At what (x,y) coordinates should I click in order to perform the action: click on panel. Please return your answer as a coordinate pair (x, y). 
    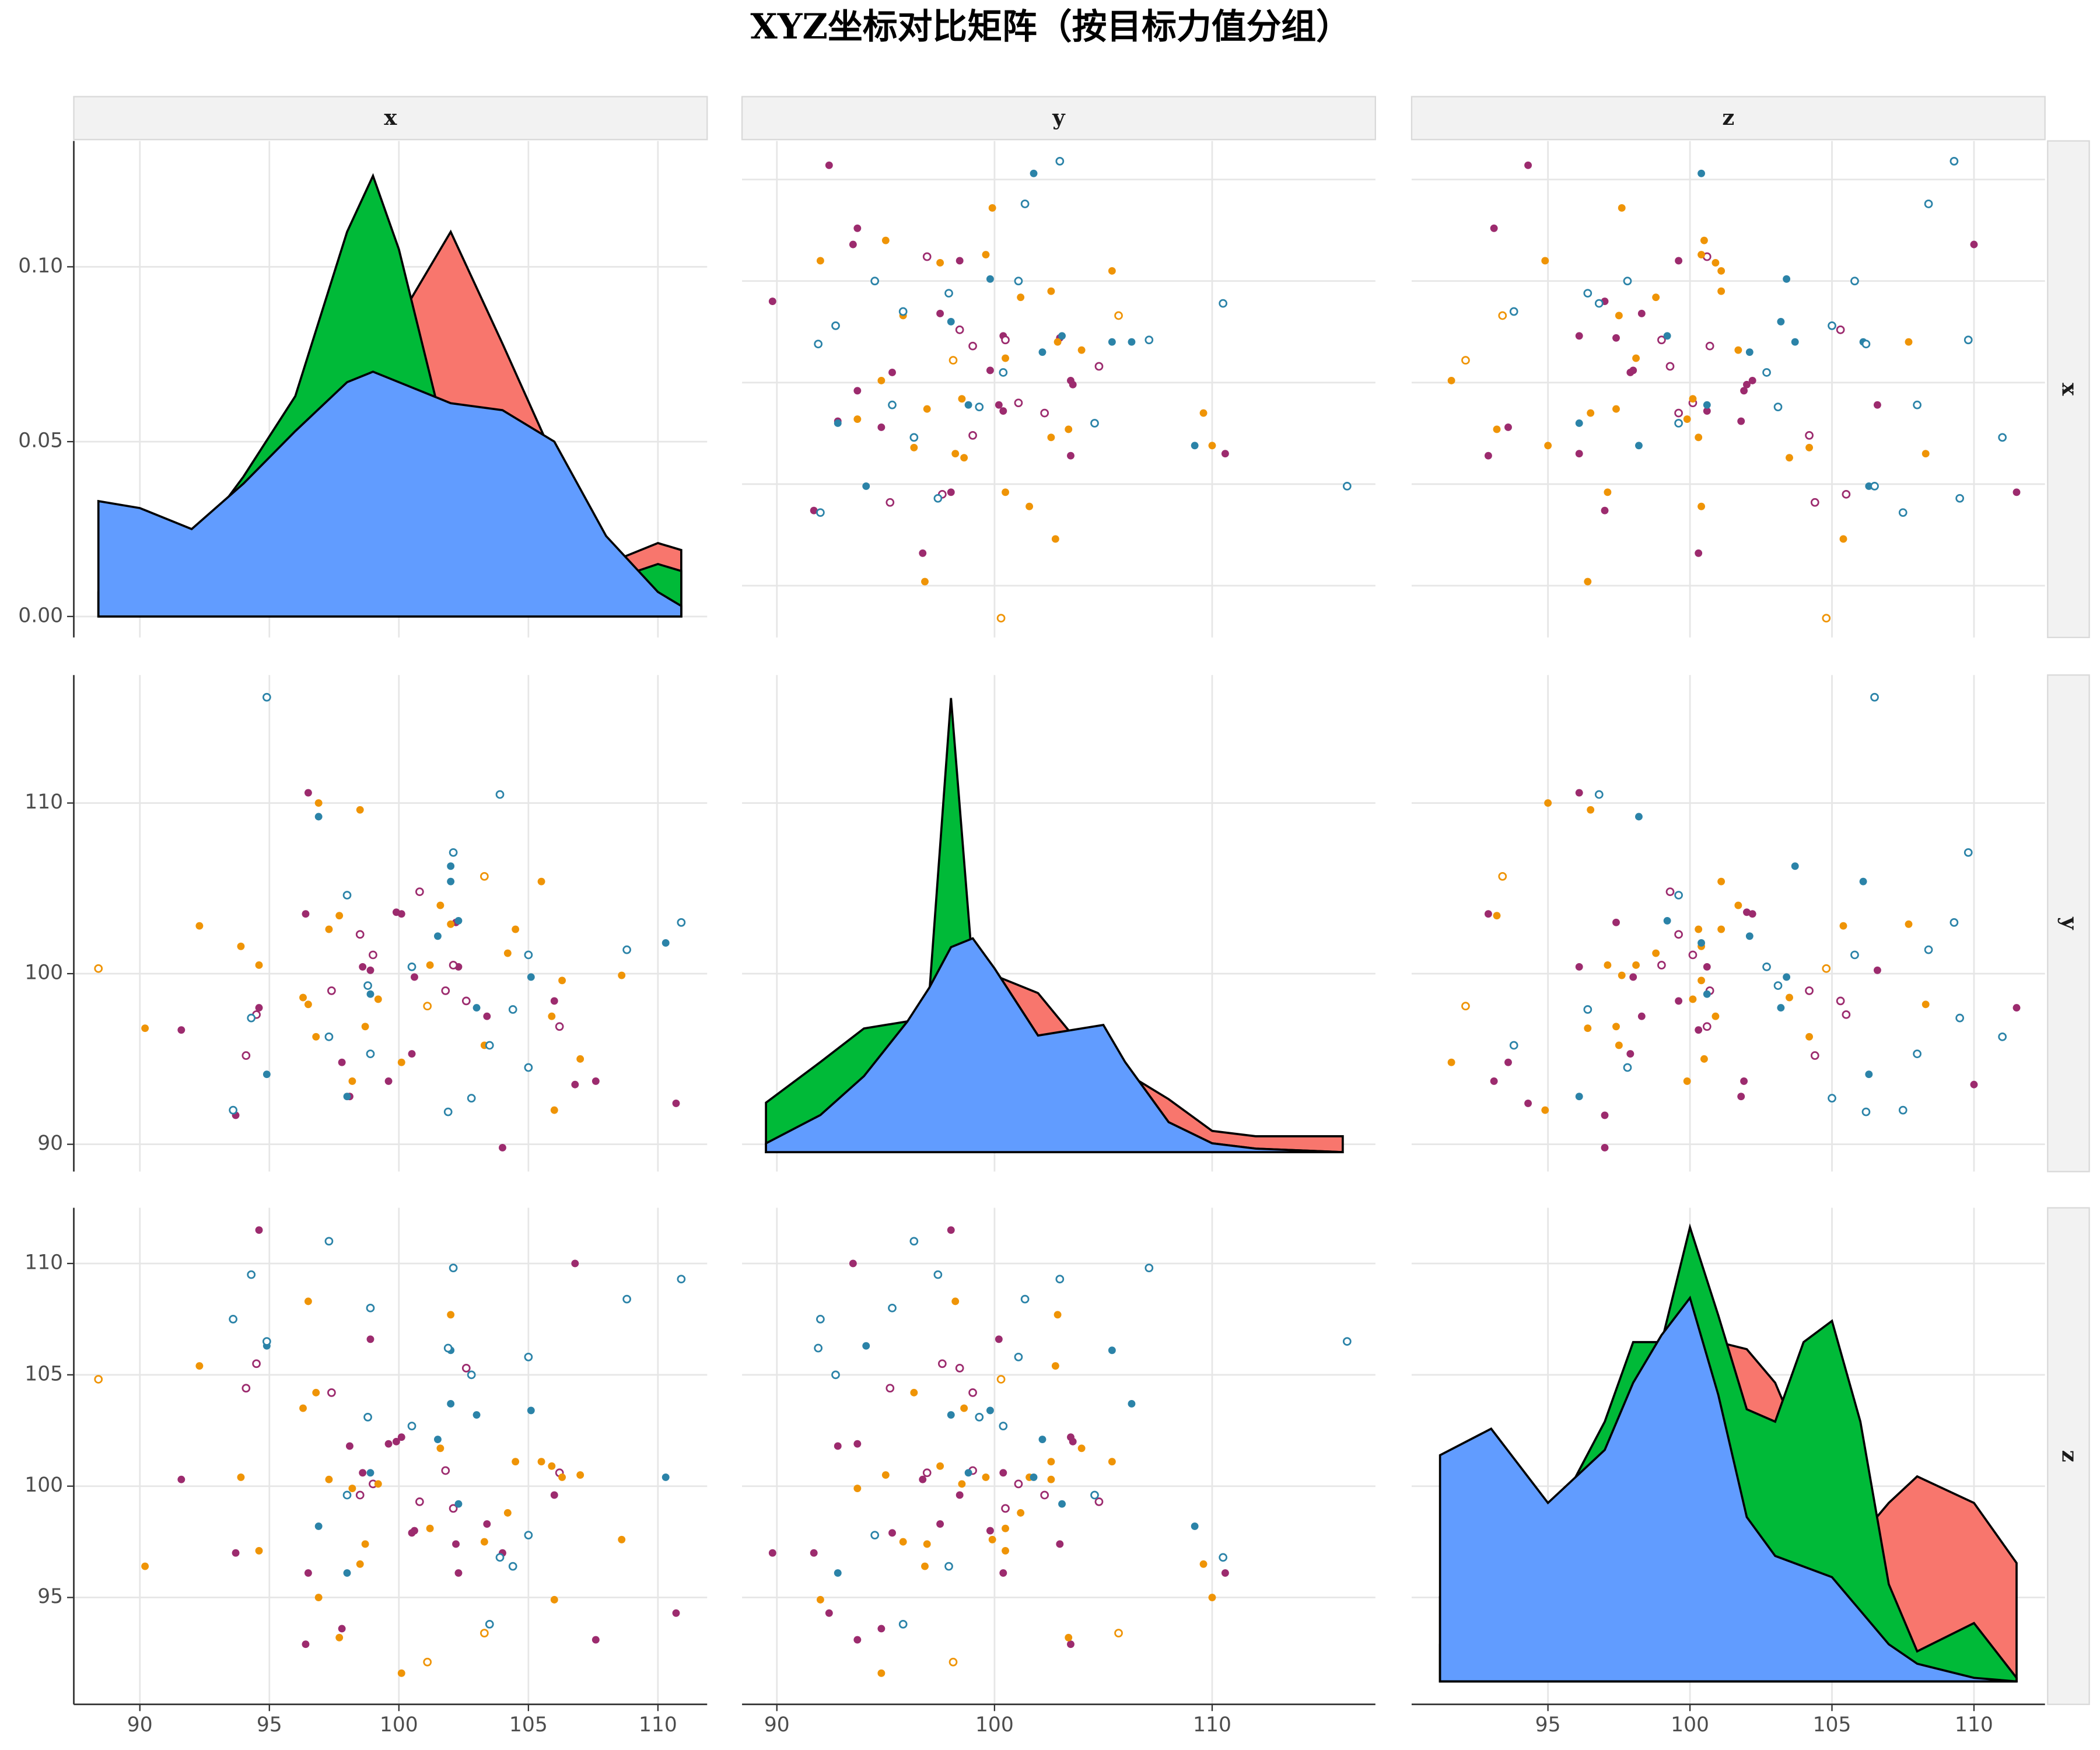
    Looking at the image, I should click on (1728, 389).